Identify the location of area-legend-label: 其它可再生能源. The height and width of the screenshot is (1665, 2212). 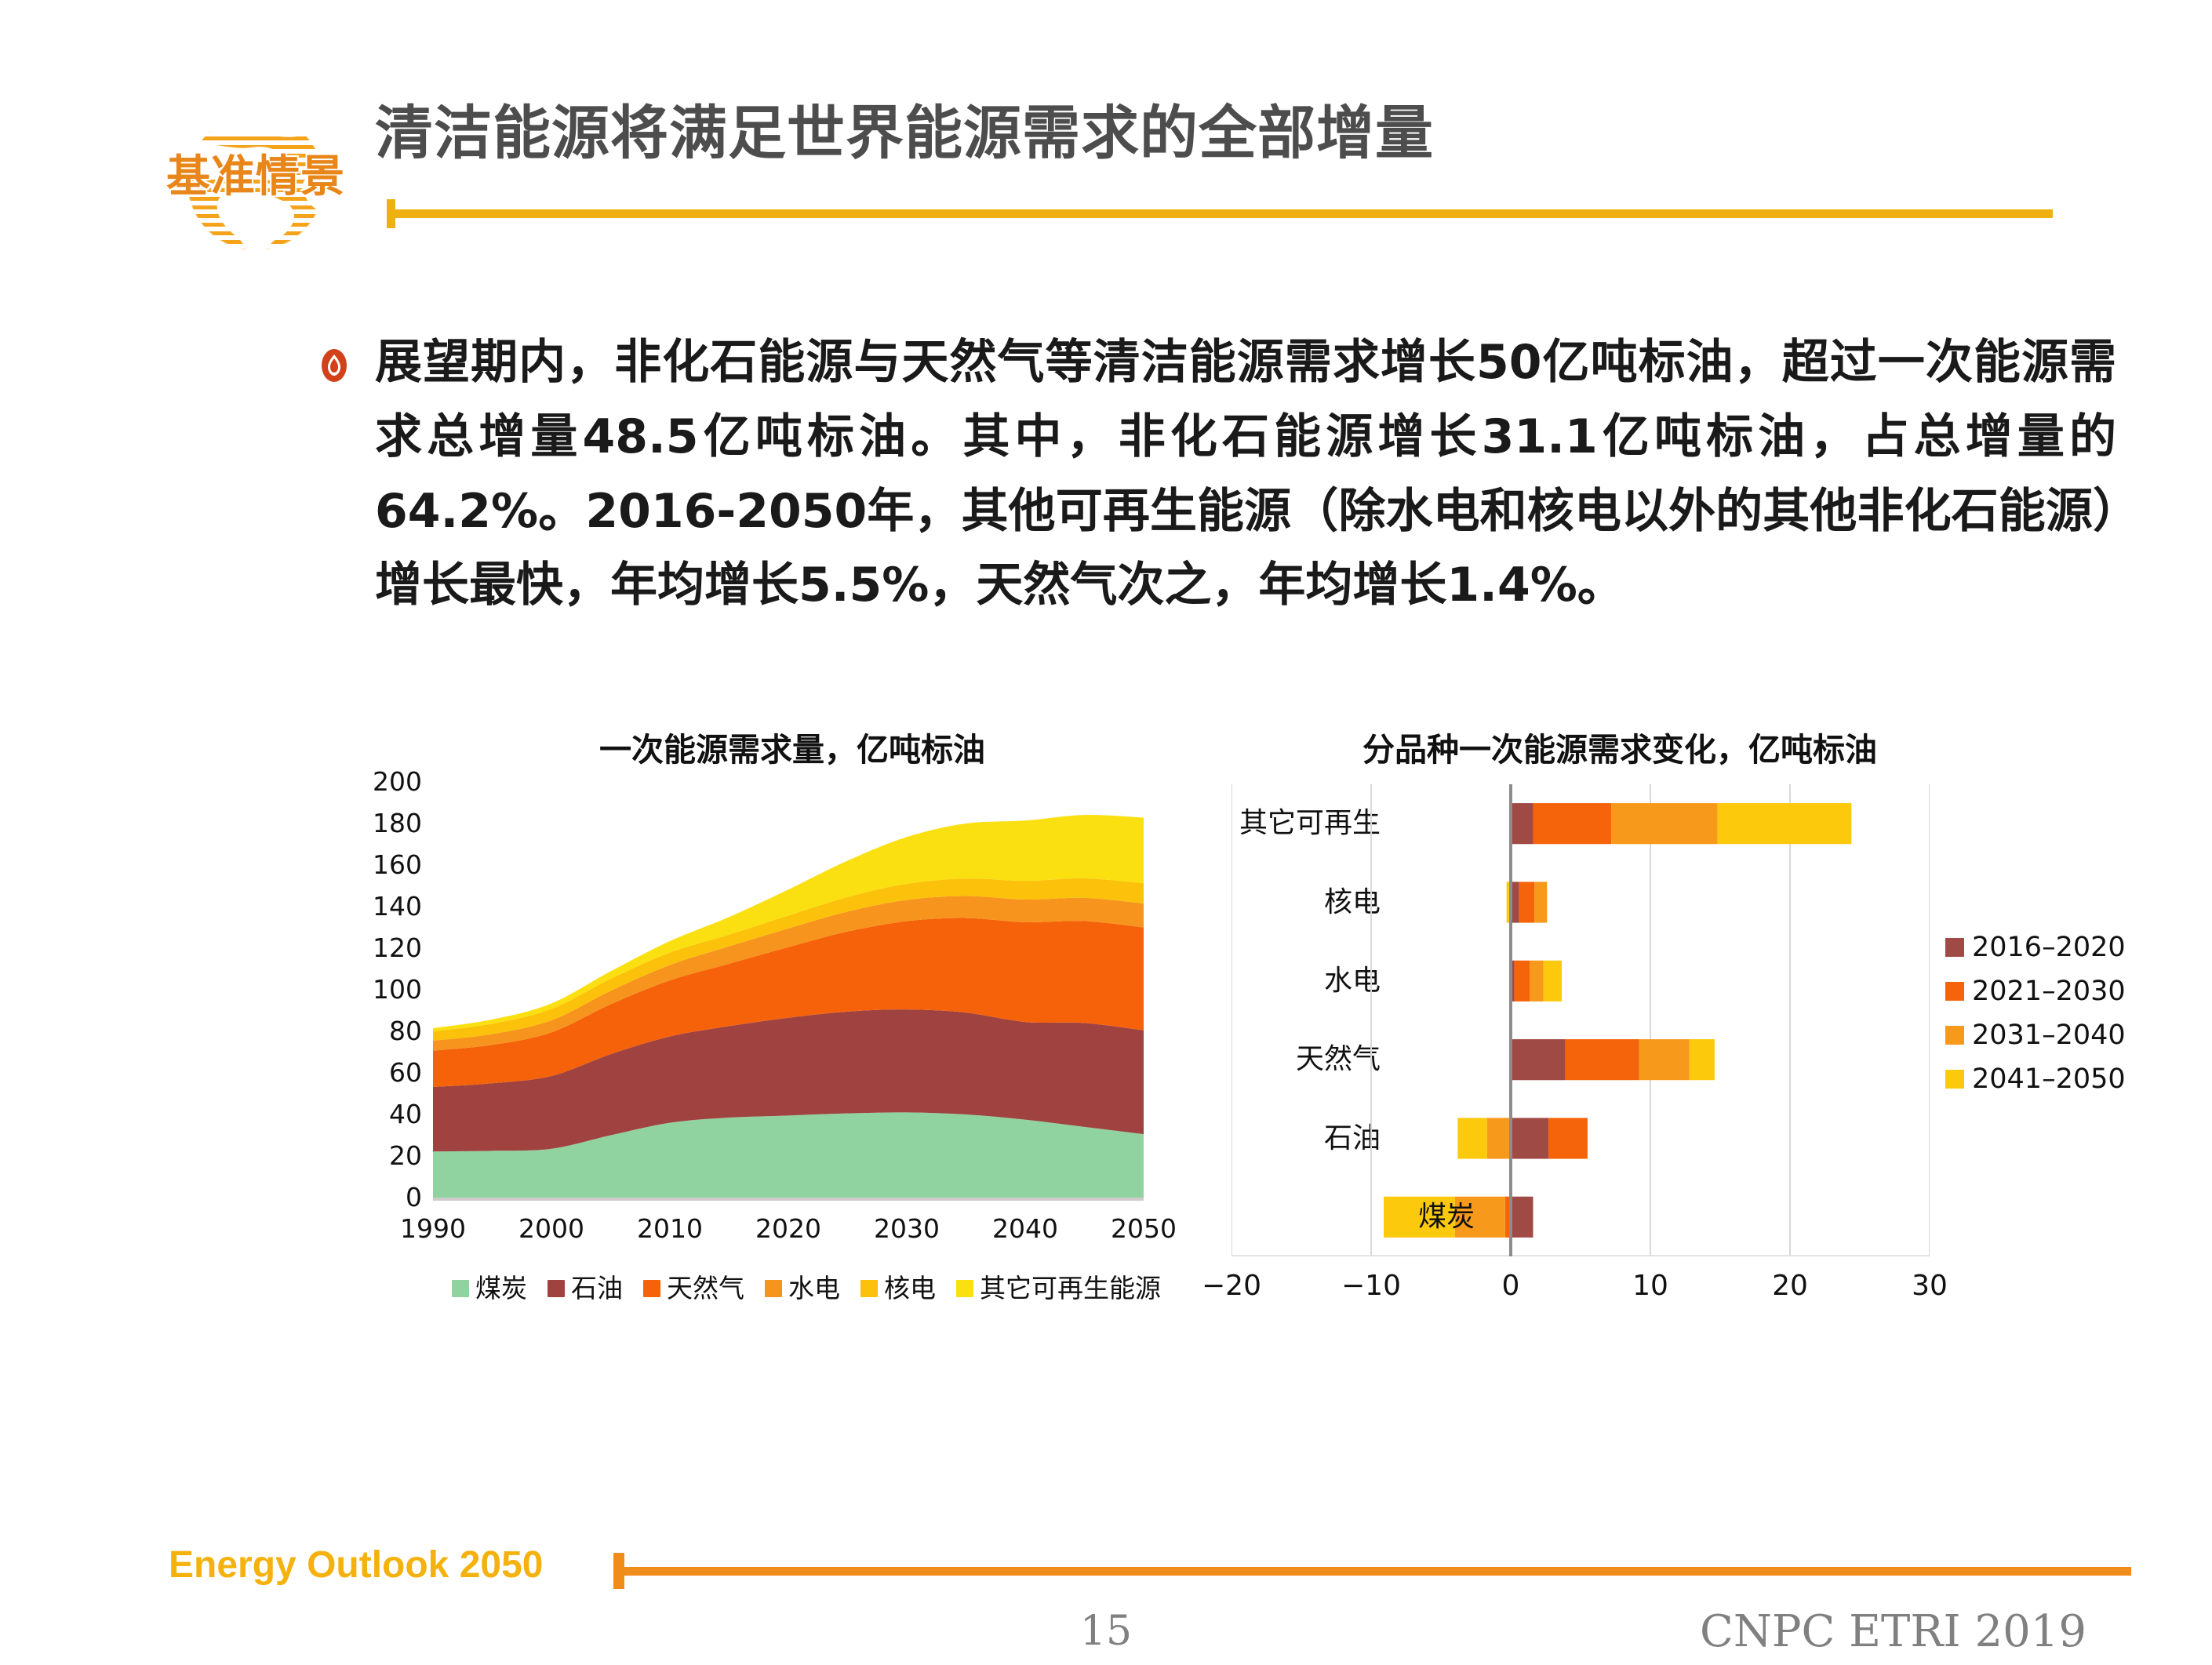
(1070, 1288).